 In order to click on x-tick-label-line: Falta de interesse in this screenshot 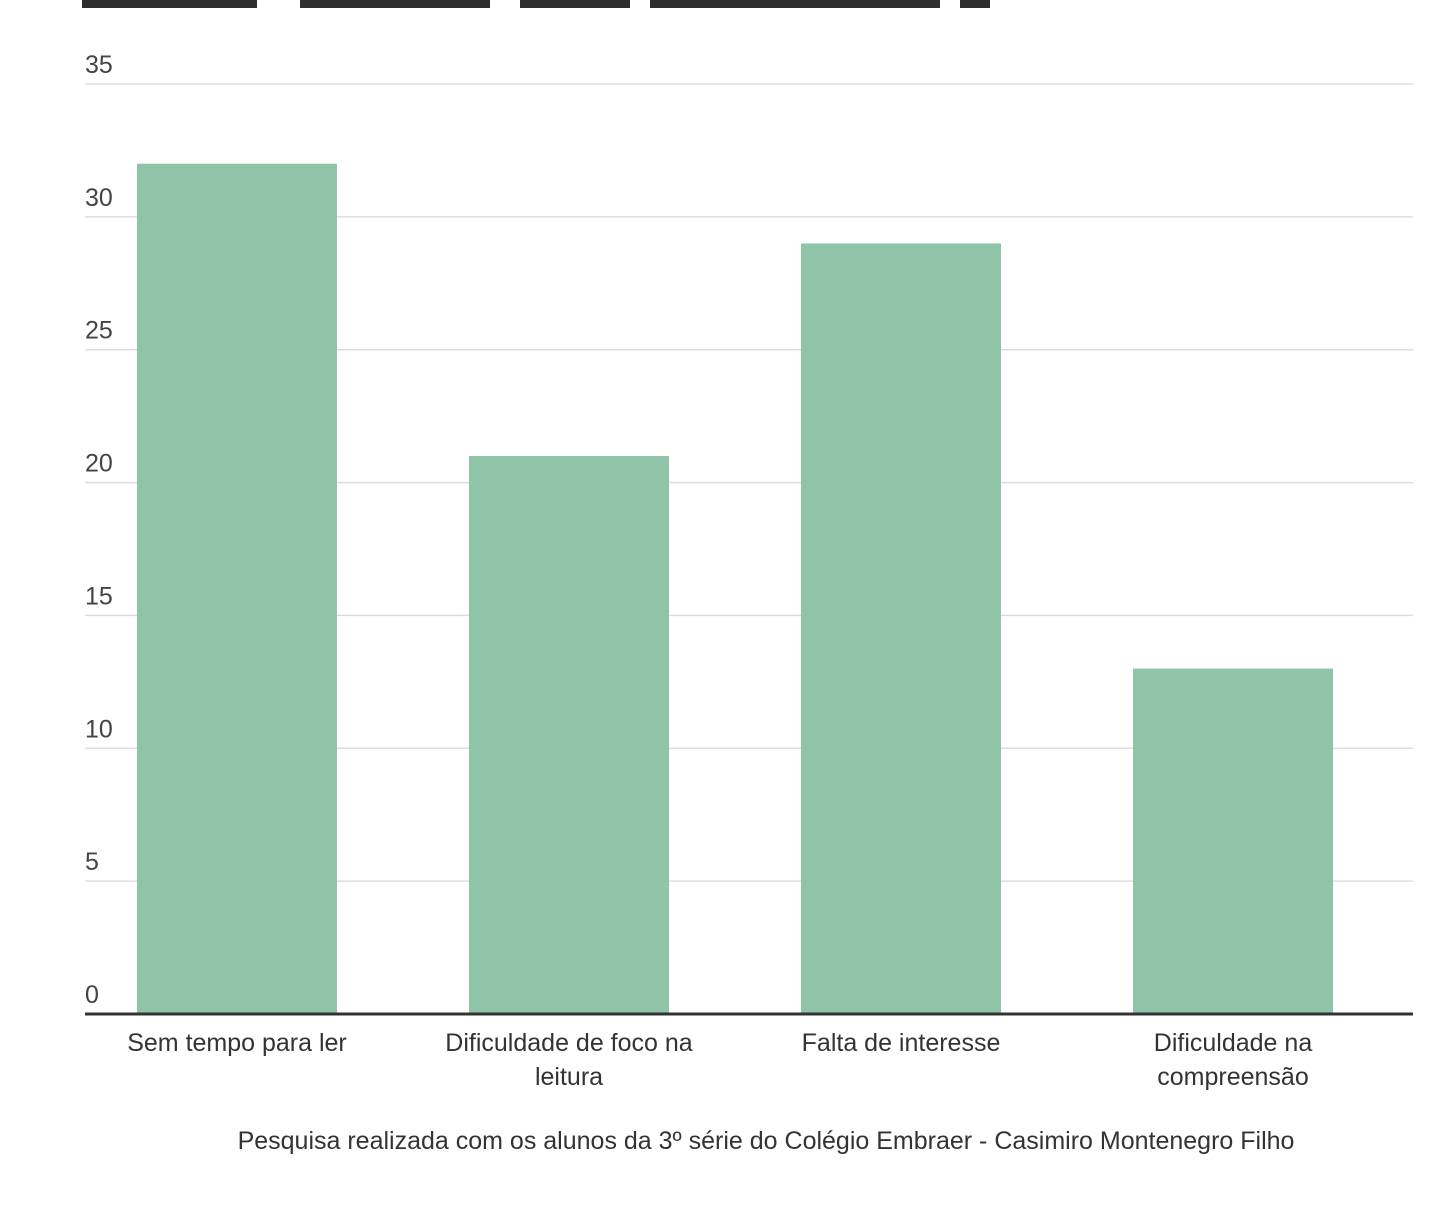, I will do `click(901, 1043)`.